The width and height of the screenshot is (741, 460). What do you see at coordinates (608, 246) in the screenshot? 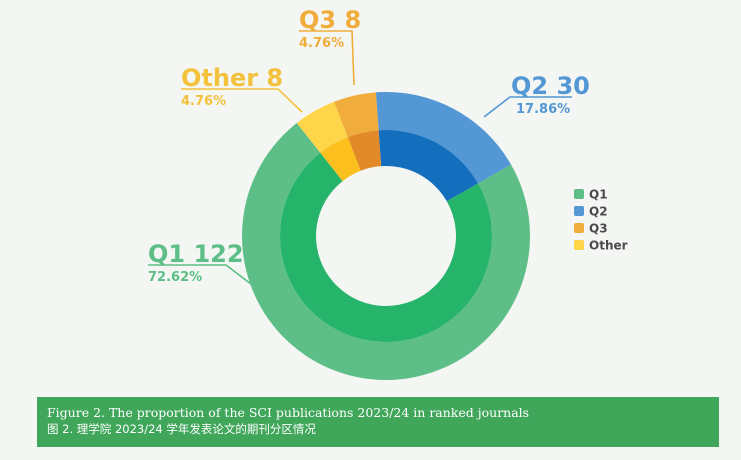
I see `legend-label-other: Other` at bounding box center [608, 246].